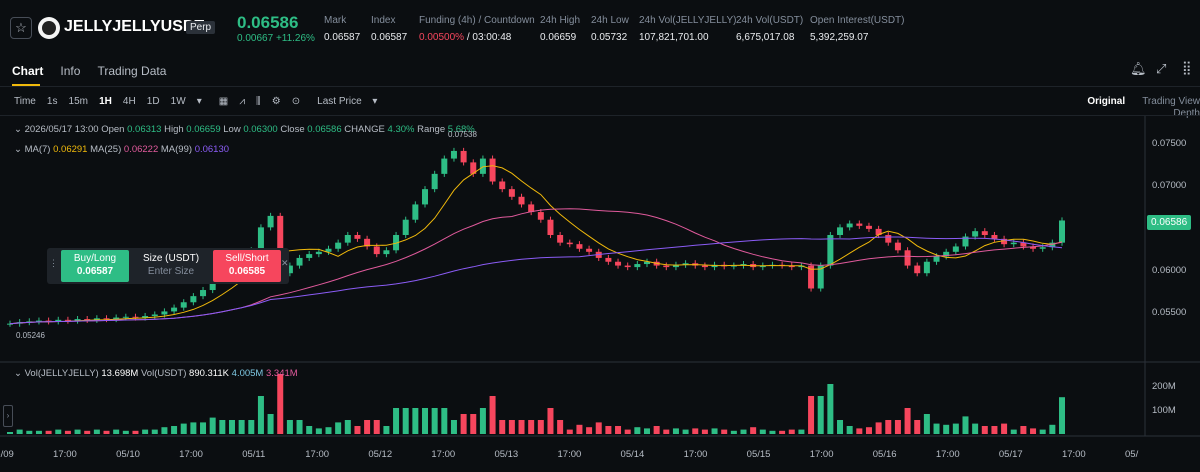 The width and height of the screenshot is (1200, 472). What do you see at coordinates (1161, 68) in the screenshot?
I see `expand-icon: ⤢` at bounding box center [1161, 68].